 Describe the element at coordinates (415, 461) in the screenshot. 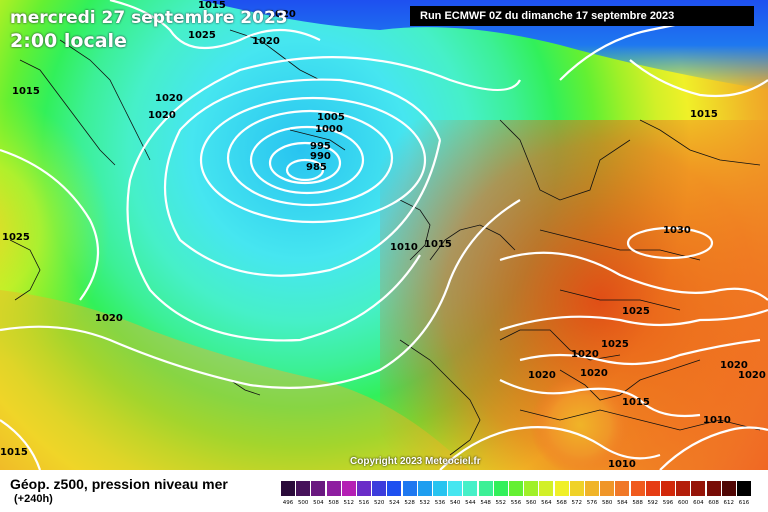

I see `copyright: Copyright 2023 Meteociel.fr` at that location.